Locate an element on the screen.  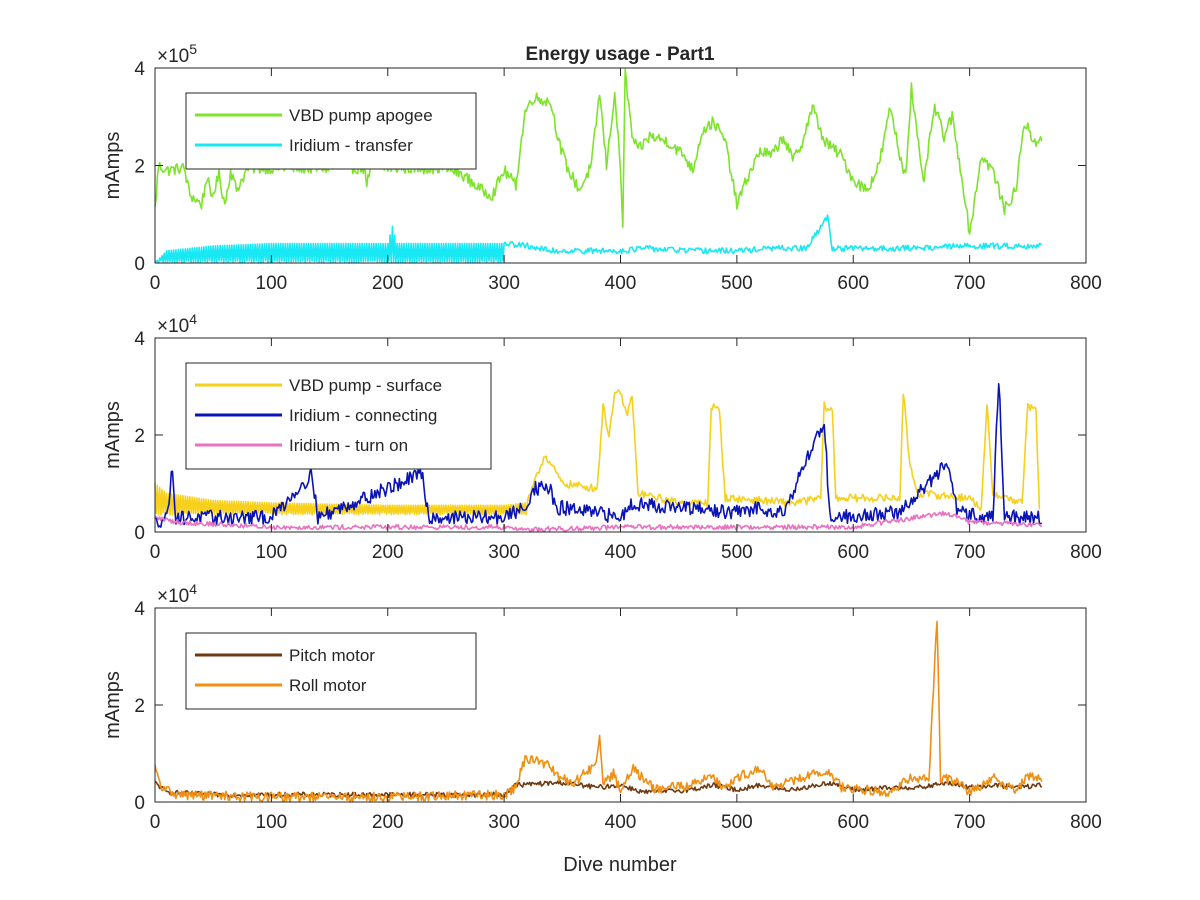
legend: VBD pump apogee Iridium - transfer is located at coordinates (331, 131).